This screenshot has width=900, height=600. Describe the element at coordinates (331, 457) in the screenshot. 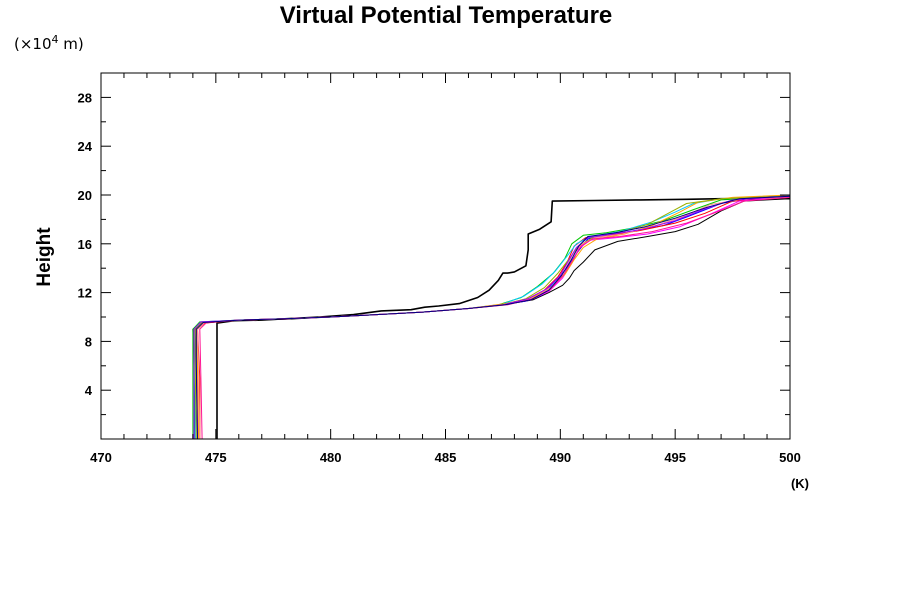

I see `x-tick-label: 480` at that location.